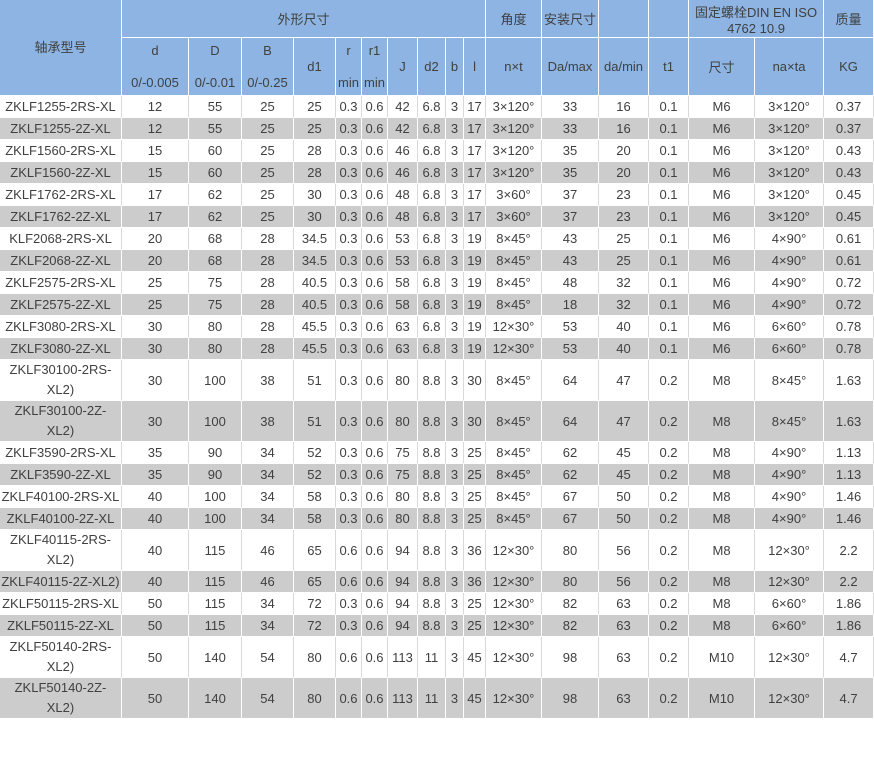 The width and height of the screenshot is (874, 766). I want to click on cell-d-cap: 80, so click(215, 349).